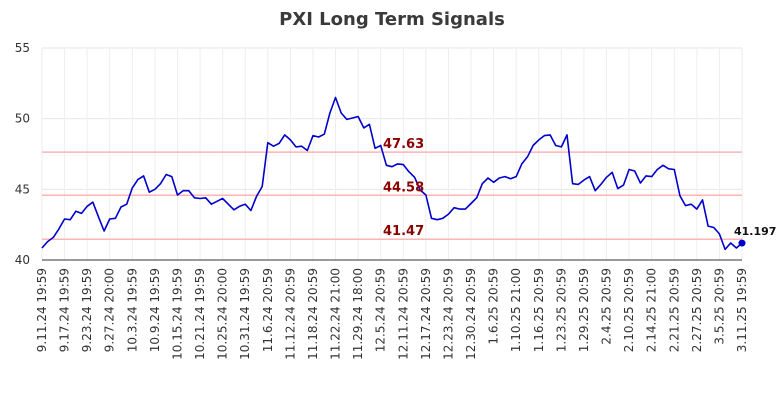  Describe the element at coordinates (584, 310) in the screenshot. I see `x-tick-label: 1.29.25 20:59` at that location.